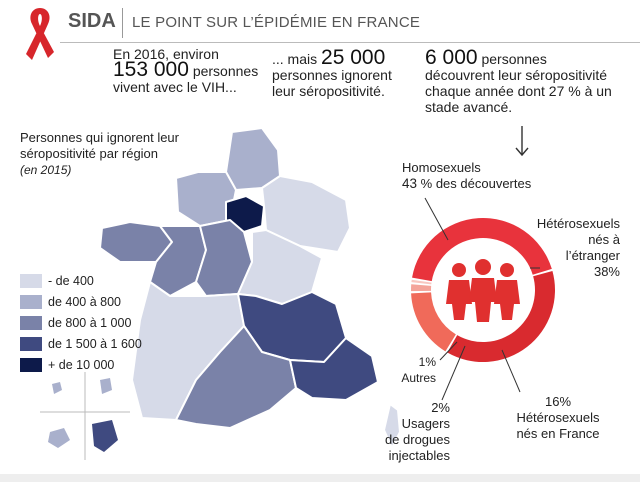 Image resolution: width=640 pixels, height=482 pixels. Describe the element at coordinates (122, 23) in the screenshot. I see `header-divider` at that location.